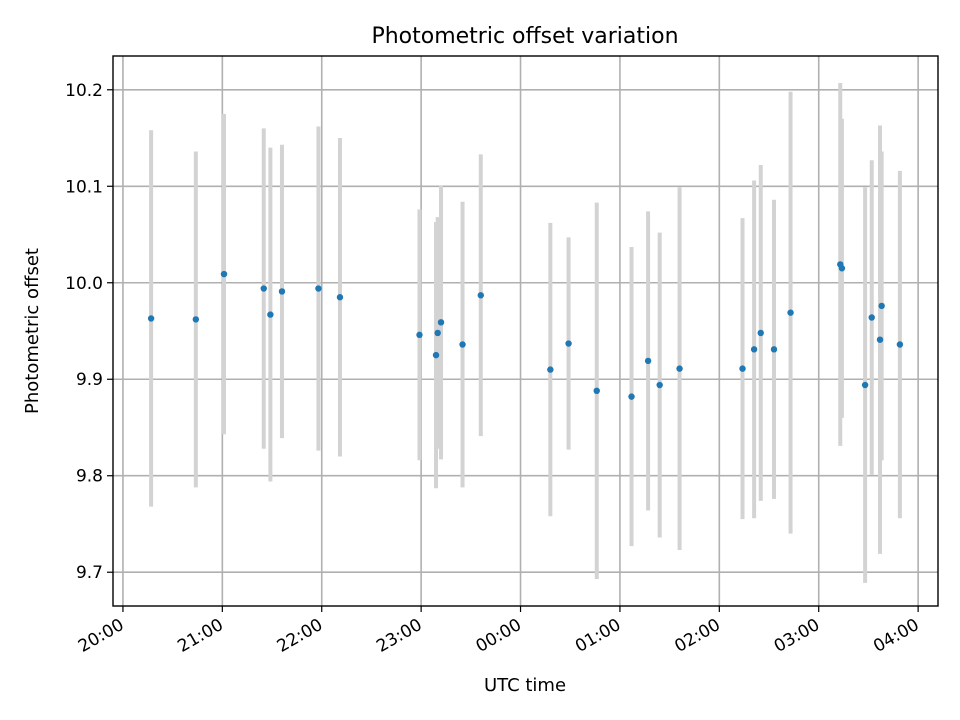  Describe the element at coordinates (32, 331) in the screenshot. I see `y-axis-label: Photometric offset` at that location.